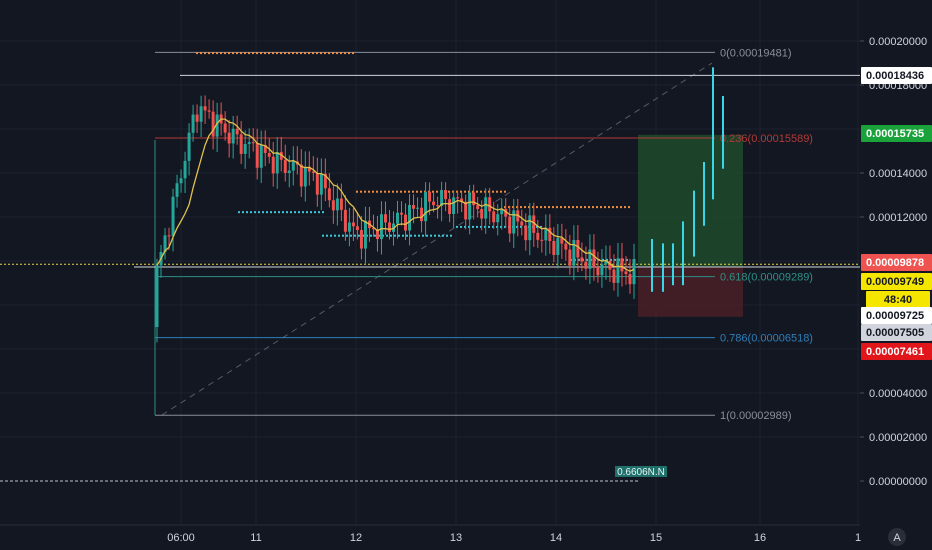 The width and height of the screenshot is (932, 550). I want to click on time-axis-background, so click(466, 537).